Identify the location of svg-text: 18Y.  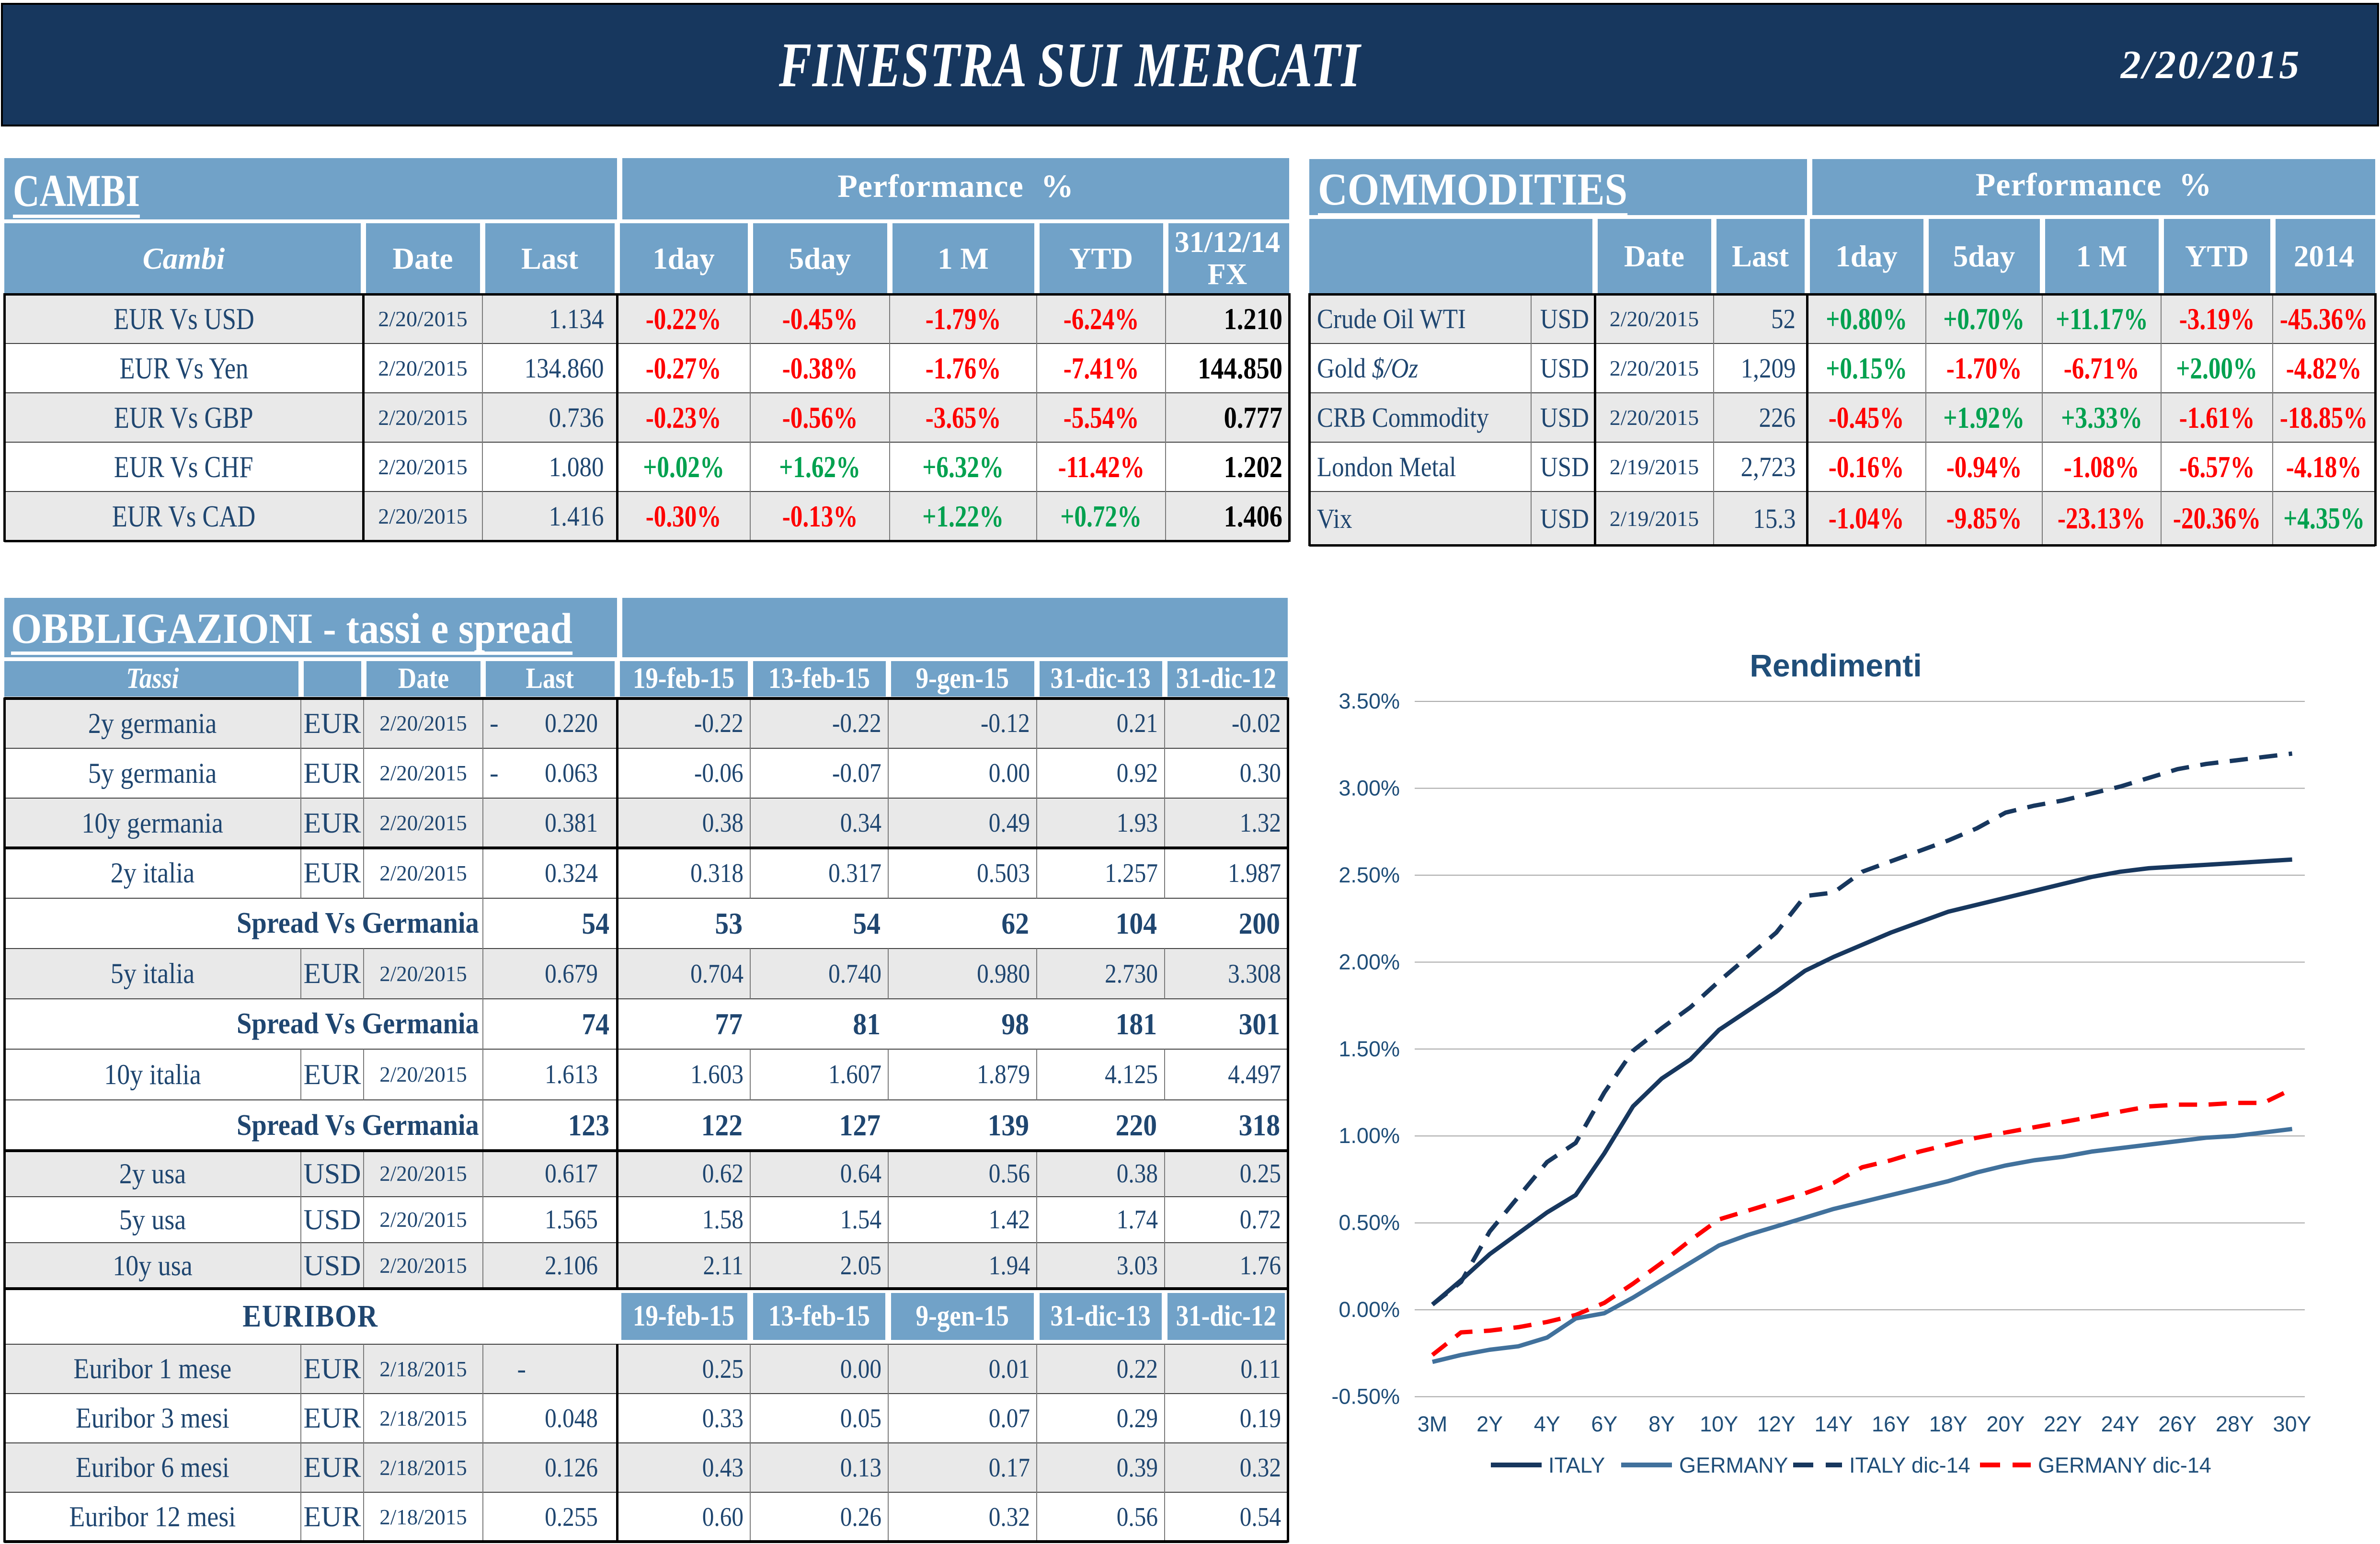
(1949, 1424).